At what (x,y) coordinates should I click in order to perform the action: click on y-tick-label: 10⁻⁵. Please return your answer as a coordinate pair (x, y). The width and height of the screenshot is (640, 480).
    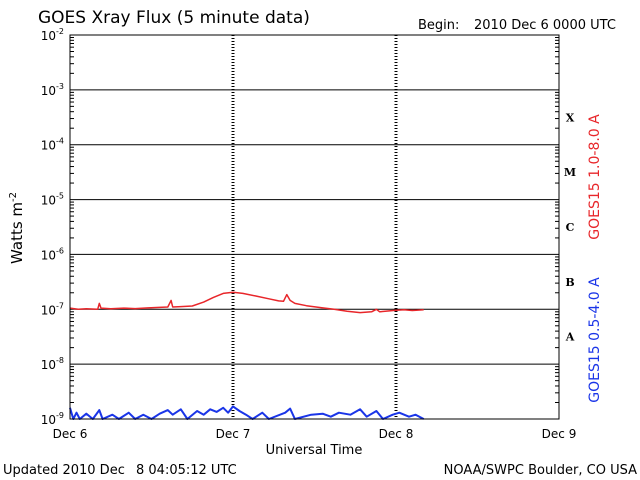
    Looking at the image, I should click on (52, 200).